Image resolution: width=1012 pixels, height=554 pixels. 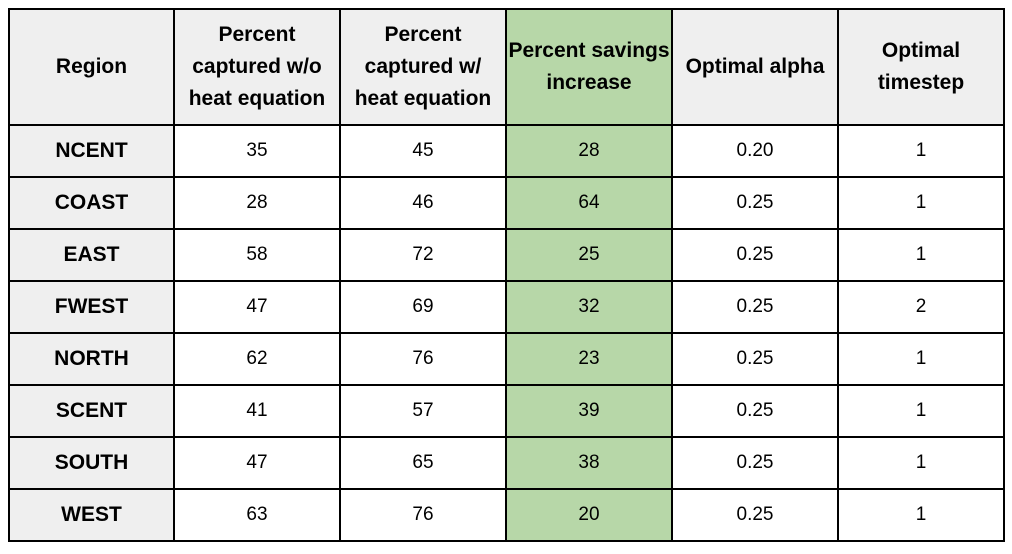 I want to click on header-percent-savings-increase: Percent savings increase, so click(x=589, y=67).